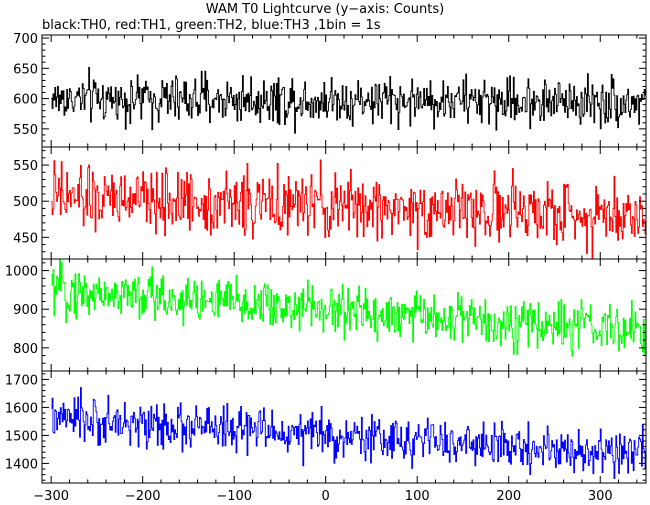  What do you see at coordinates (417, 496) in the screenshot?
I see `x-tick-label: 100` at bounding box center [417, 496].